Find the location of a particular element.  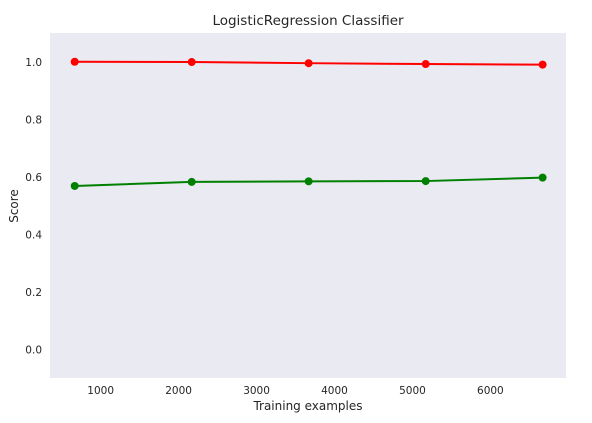

x-tick-label: 6000 is located at coordinates (490, 391).